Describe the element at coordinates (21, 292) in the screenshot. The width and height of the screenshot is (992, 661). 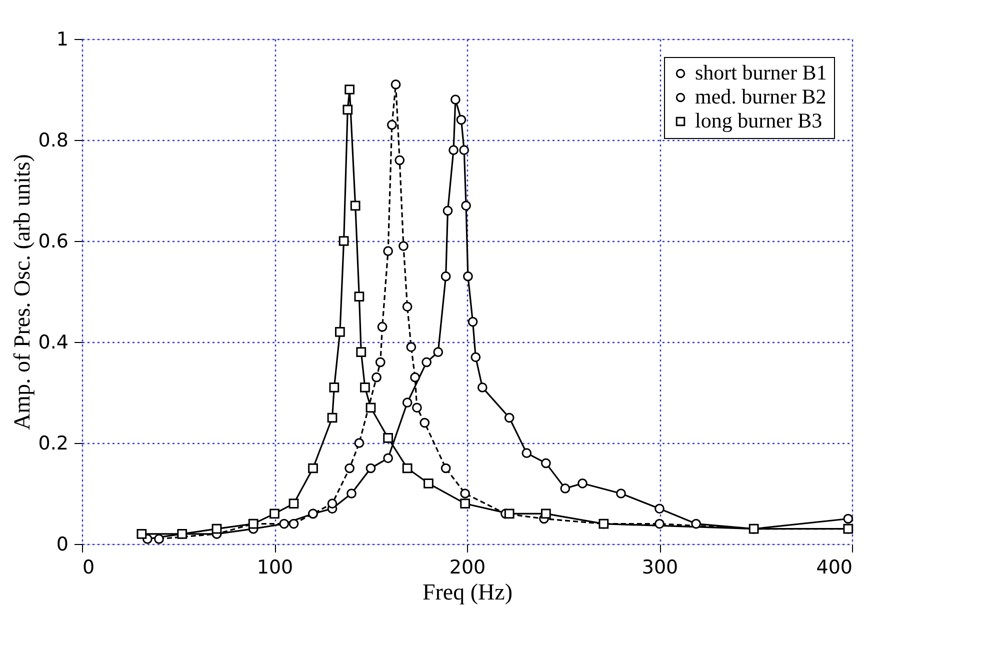
I see `y-axis-title: Amp. of Pres. Osc. (arb units)` at that location.